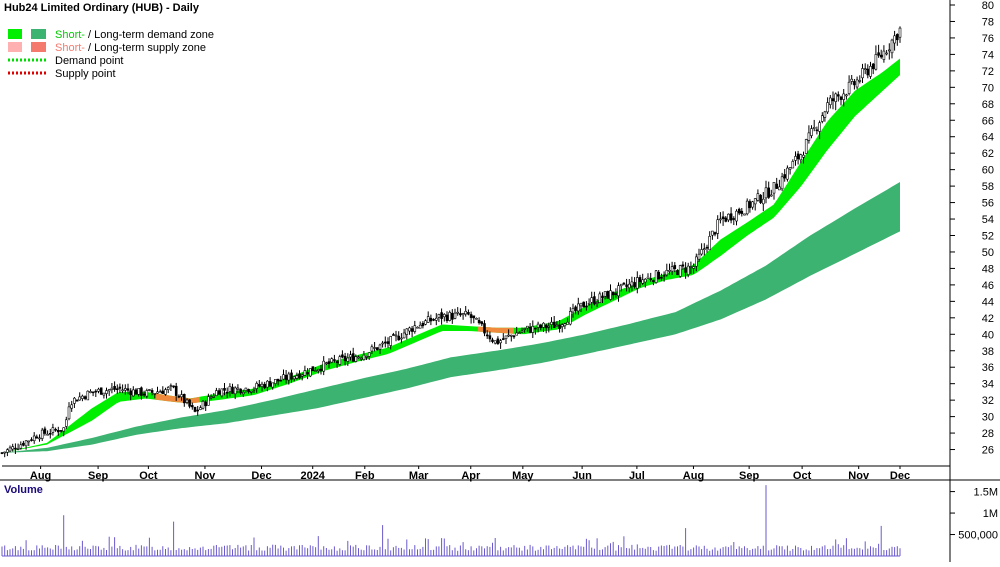 This screenshot has width=1000, height=567. Describe the element at coordinates (206, 476) in the screenshot. I see `date-tick-label: Nov` at that location.